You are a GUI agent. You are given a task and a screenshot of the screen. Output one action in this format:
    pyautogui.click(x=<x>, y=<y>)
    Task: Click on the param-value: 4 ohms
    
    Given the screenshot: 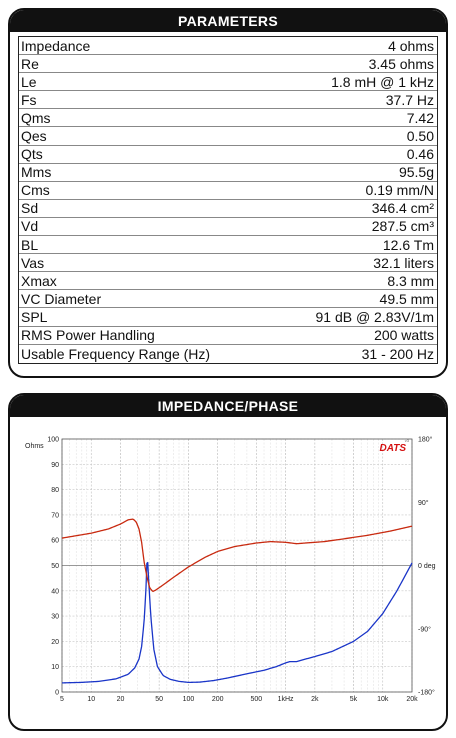 What is the action you would take?
    pyautogui.click(x=411, y=45)
    